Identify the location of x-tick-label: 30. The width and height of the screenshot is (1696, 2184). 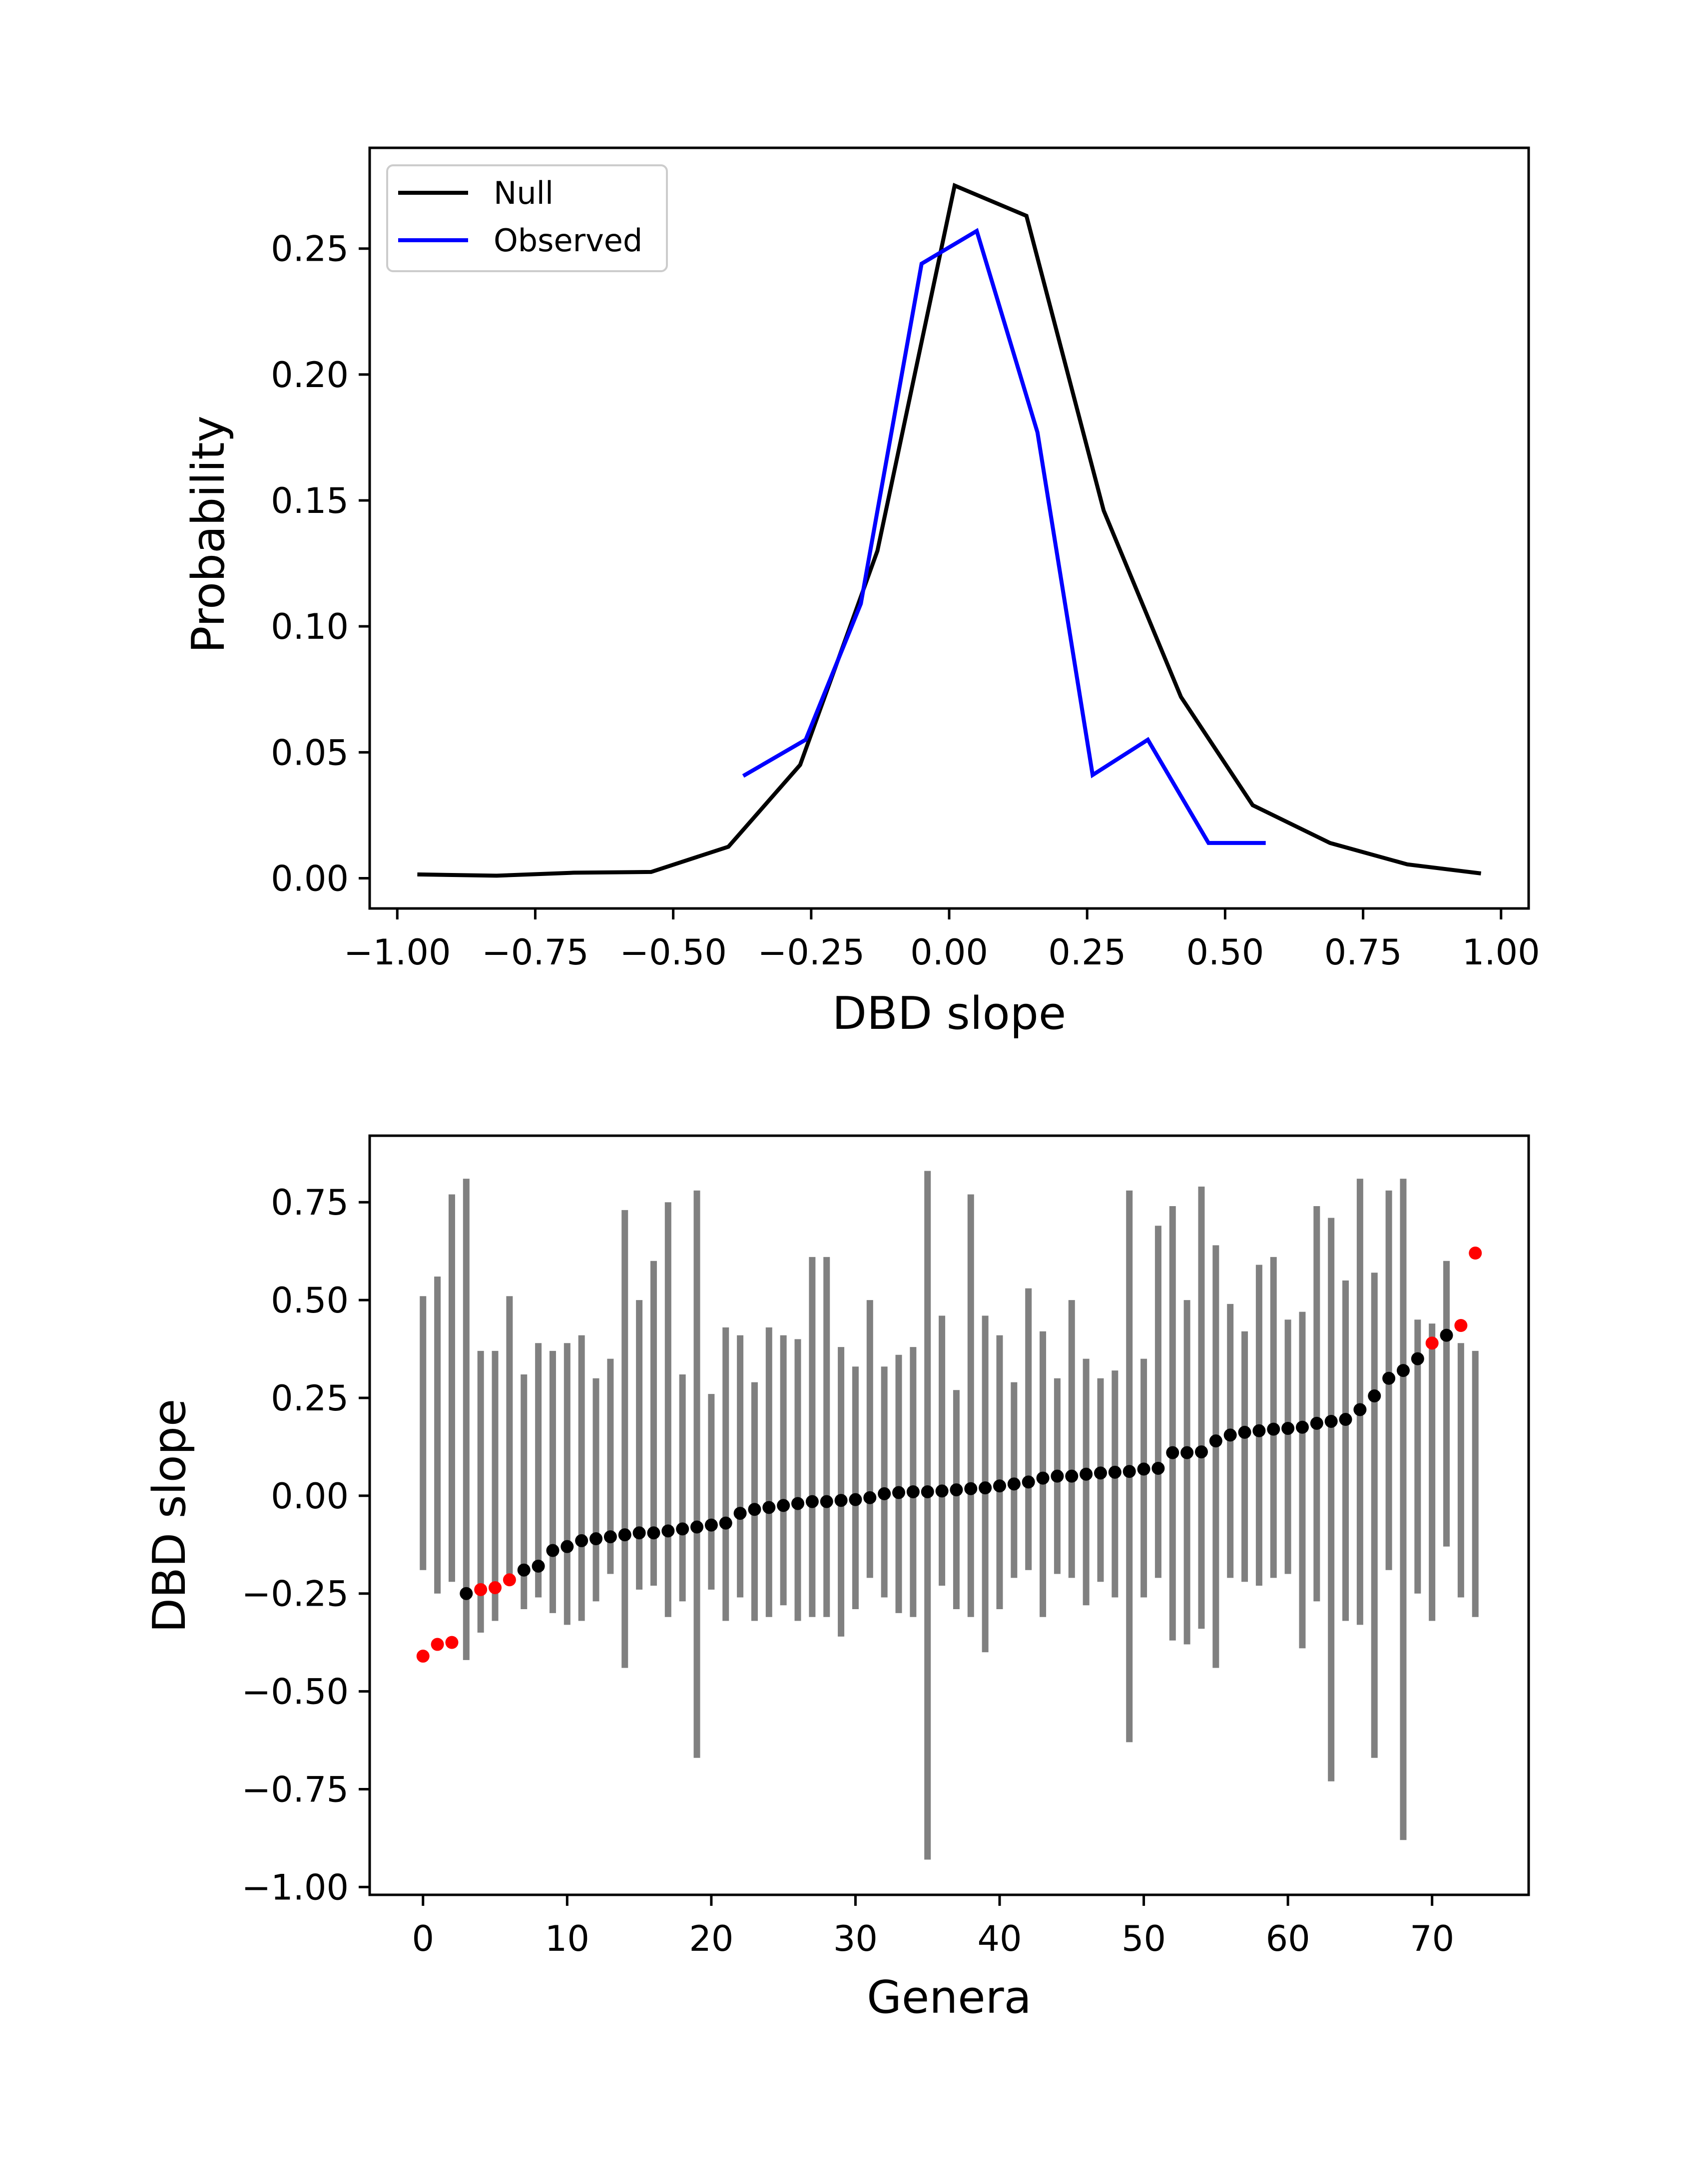
(855, 1938).